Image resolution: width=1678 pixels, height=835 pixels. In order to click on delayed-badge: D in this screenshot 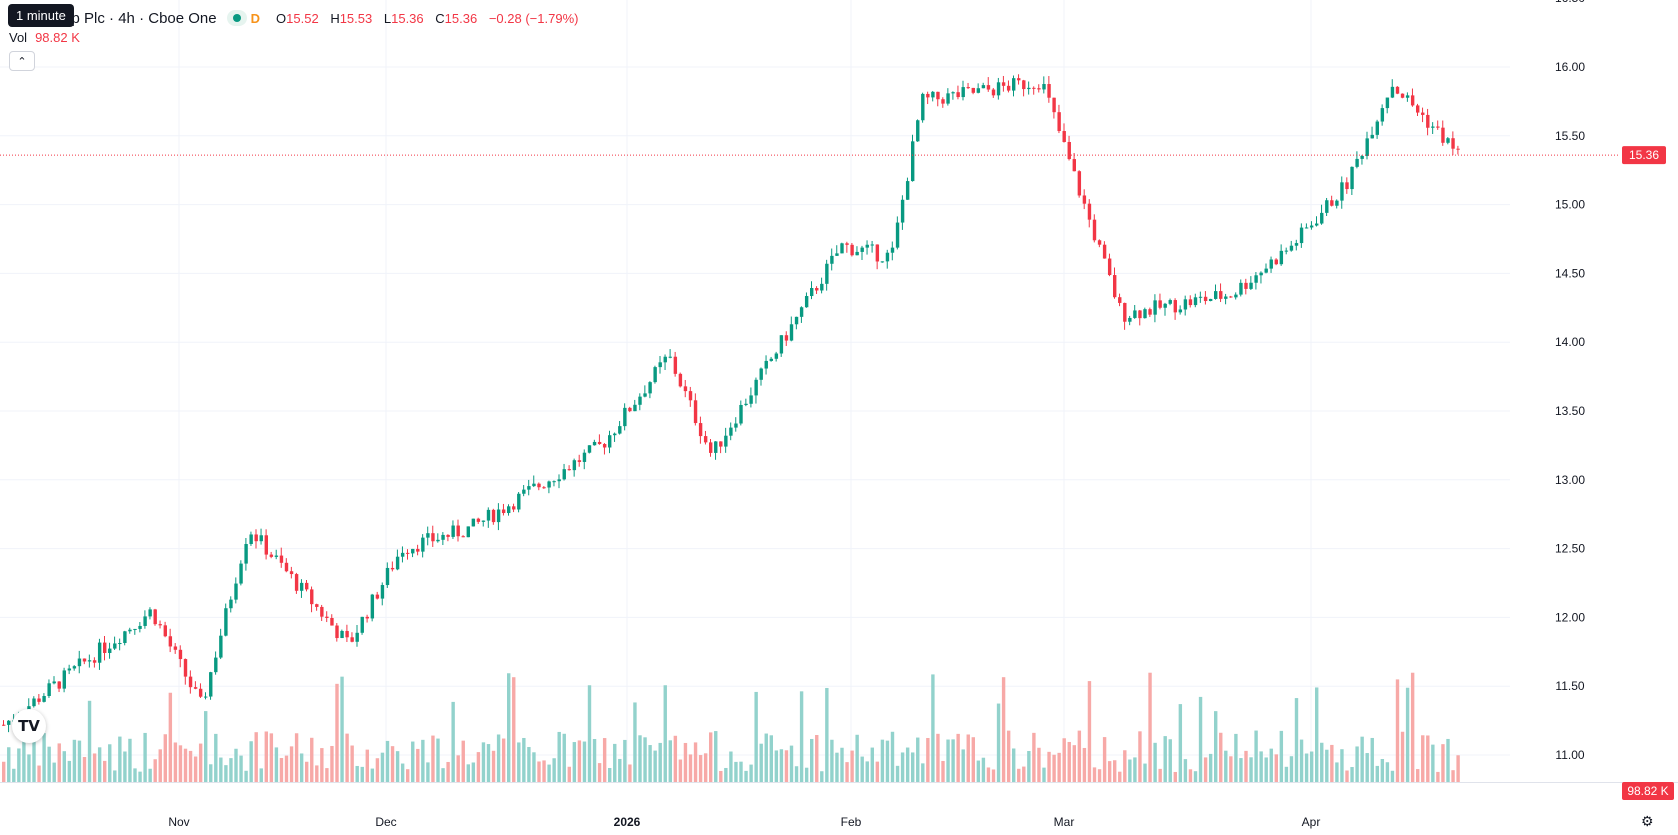, I will do `click(255, 18)`.